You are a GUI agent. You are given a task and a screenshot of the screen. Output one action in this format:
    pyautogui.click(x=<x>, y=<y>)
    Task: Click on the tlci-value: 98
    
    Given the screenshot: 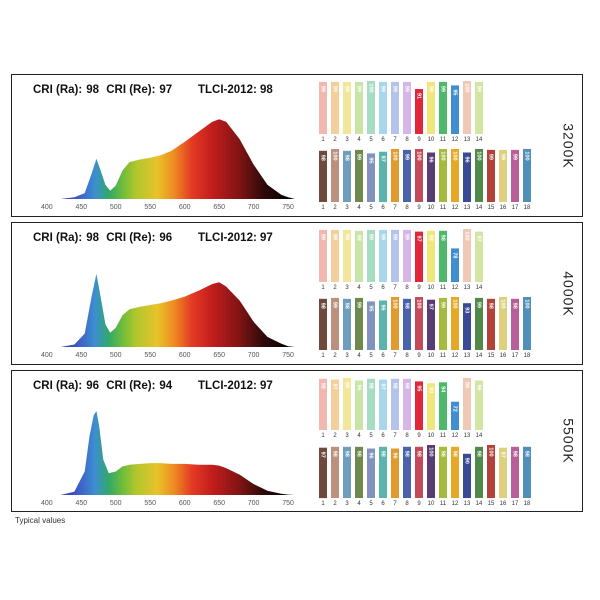 What is the action you would take?
    pyautogui.click(x=266, y=90)
    